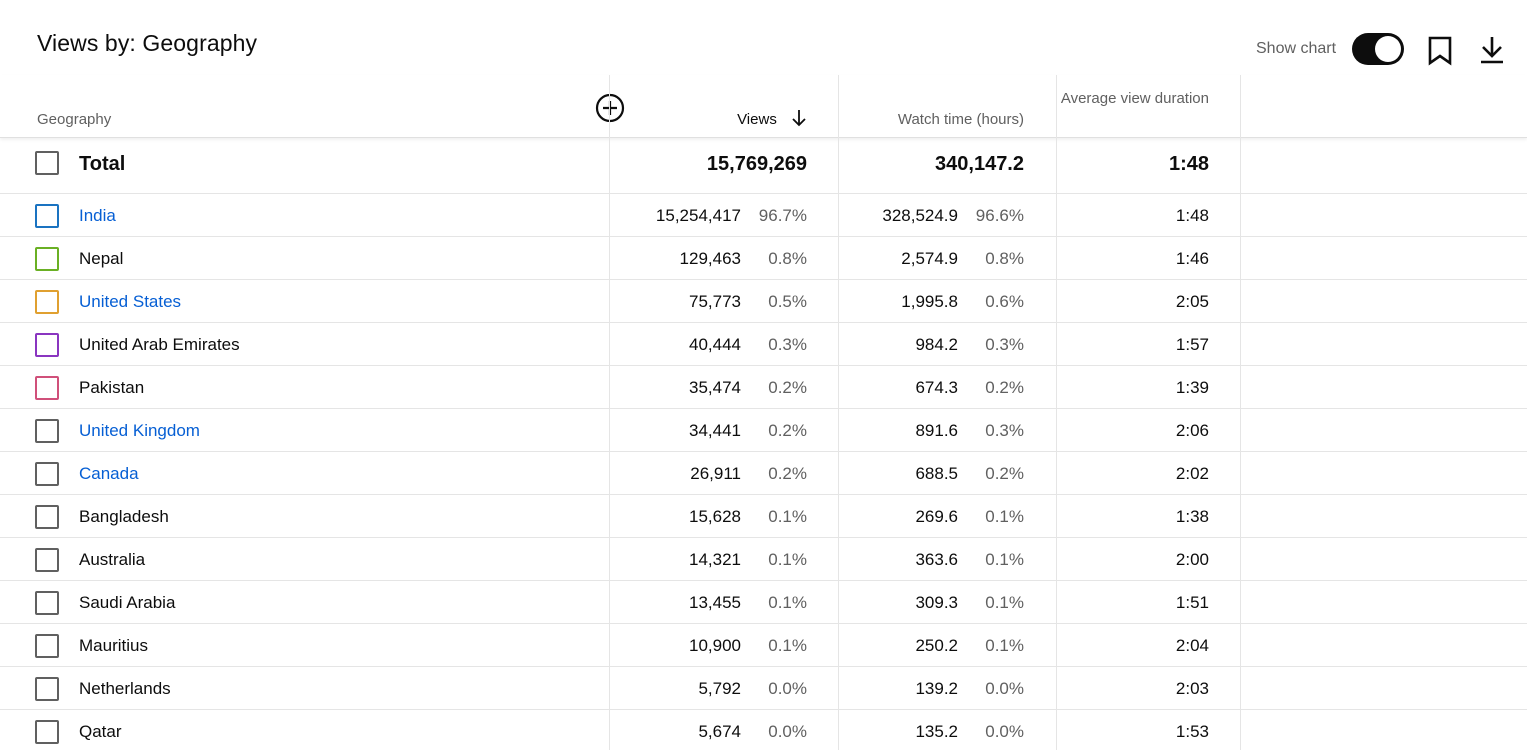  What do you see at coordinates (715, 430) in the screenshot?
I see `views-value: 34,441` at bounding box center [715, 430].